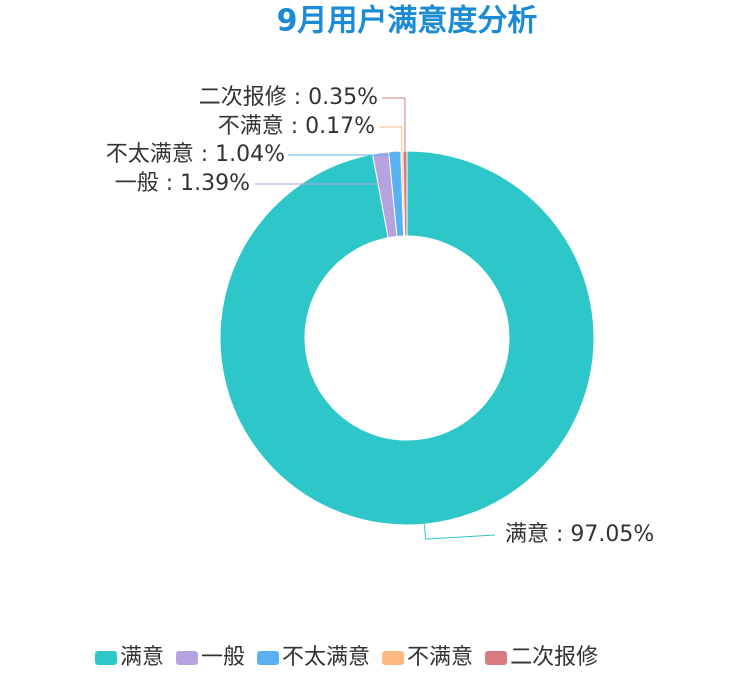 This screenshot has height=676, width=754. What do you see at coordinates (182, 183) in the screenshot?
I see `data-label: 一般 : 1.39%` at bounding box center [182, 183].